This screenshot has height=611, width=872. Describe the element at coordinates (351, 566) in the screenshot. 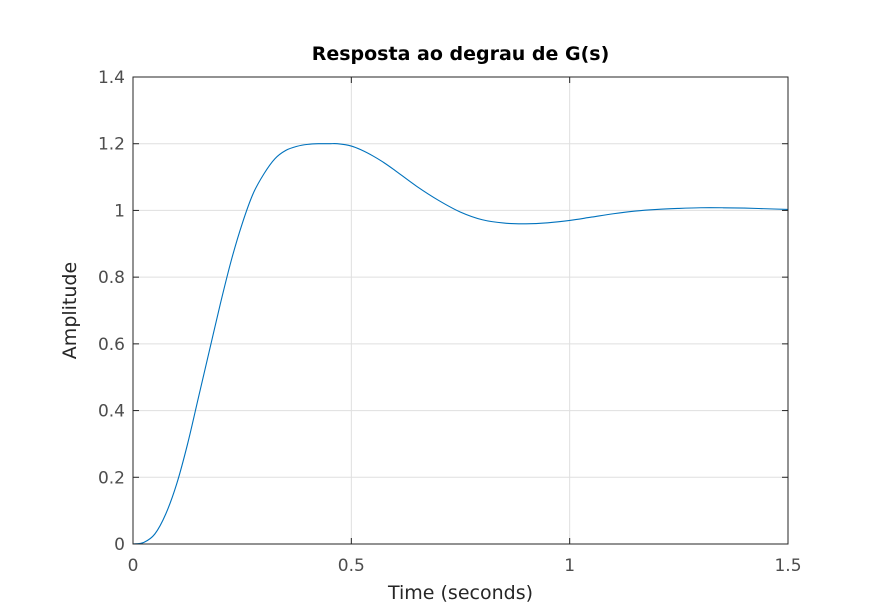

I see `x-tick-label: 0.5` at that location.